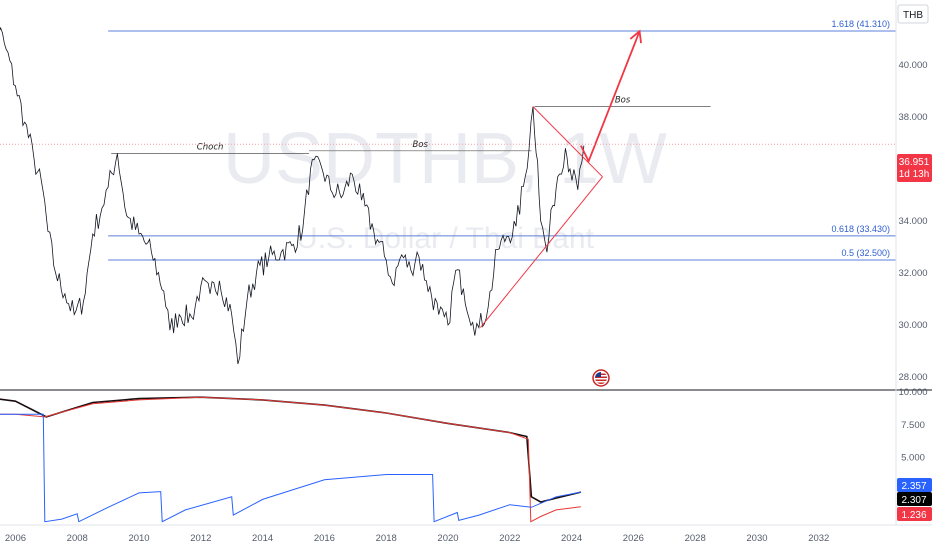  Describe the element at coordinates (210, 147) in the screenshot. I see `annotation-label: Choch` at that location.